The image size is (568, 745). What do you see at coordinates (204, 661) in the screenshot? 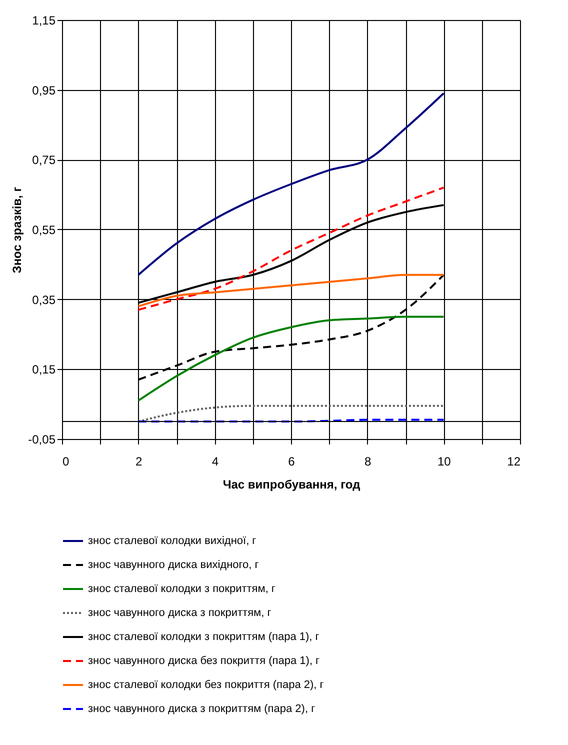
I see `legend-label: знос чавунного диска без покриття (пара 1), г` at bounding box center [204, 661].